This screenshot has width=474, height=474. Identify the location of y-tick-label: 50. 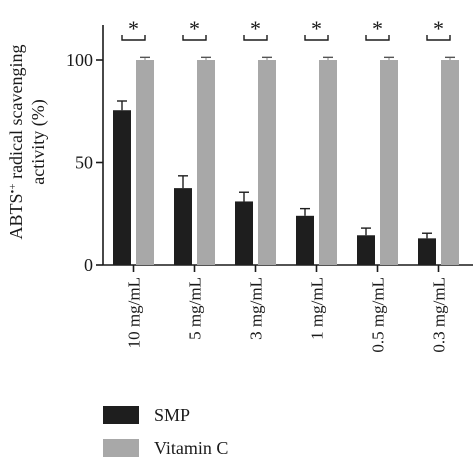
(84, 163).